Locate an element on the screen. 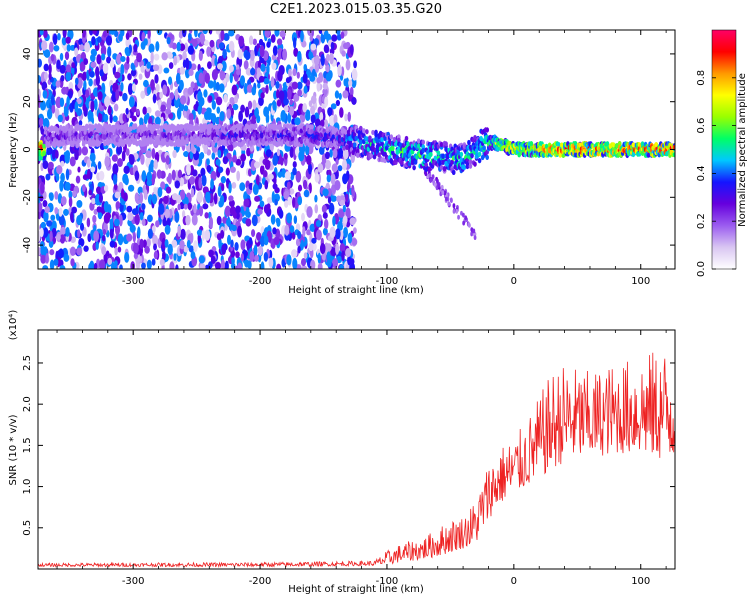 This screenshot has height=600, width=750. y-tick-label: 20 is located at coordinates (27, 101).